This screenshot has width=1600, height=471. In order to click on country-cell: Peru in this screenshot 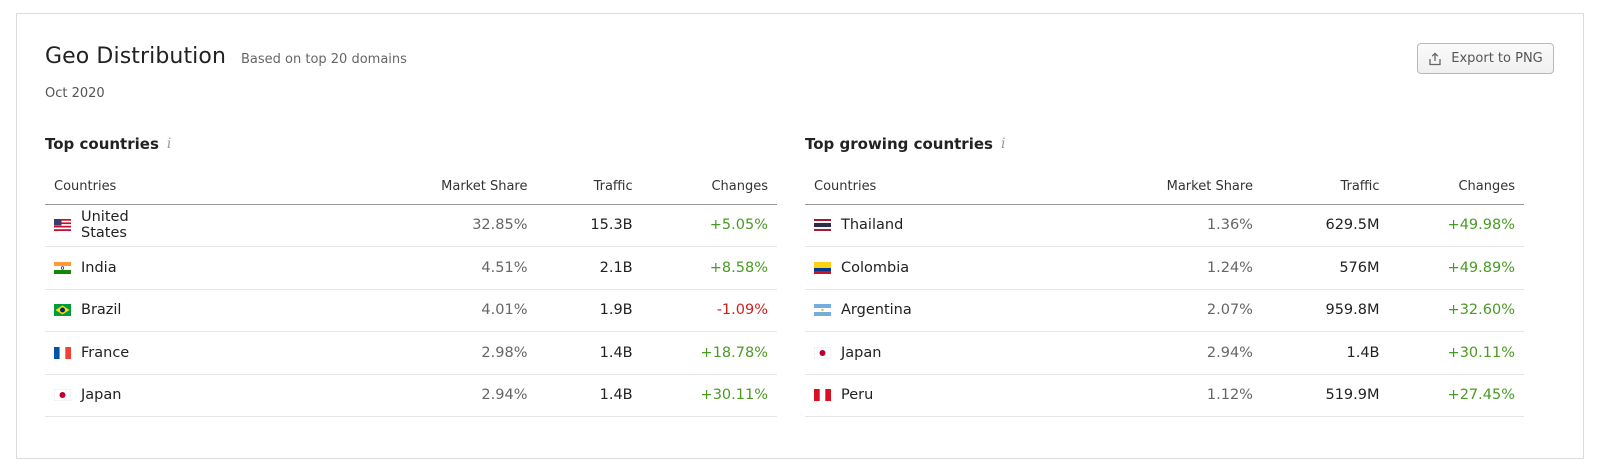, I will do `click(858, 395)`.